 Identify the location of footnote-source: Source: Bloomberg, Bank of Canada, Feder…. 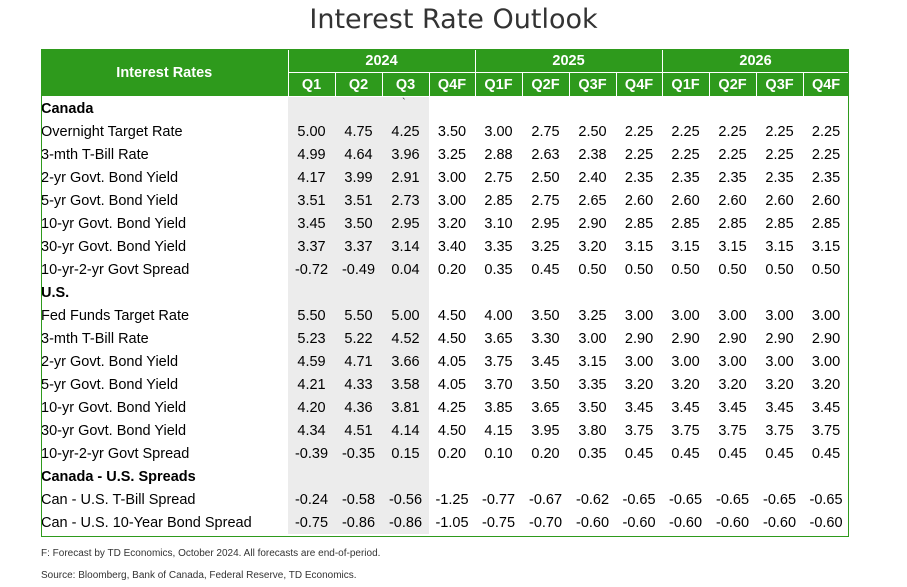
(199, 575).